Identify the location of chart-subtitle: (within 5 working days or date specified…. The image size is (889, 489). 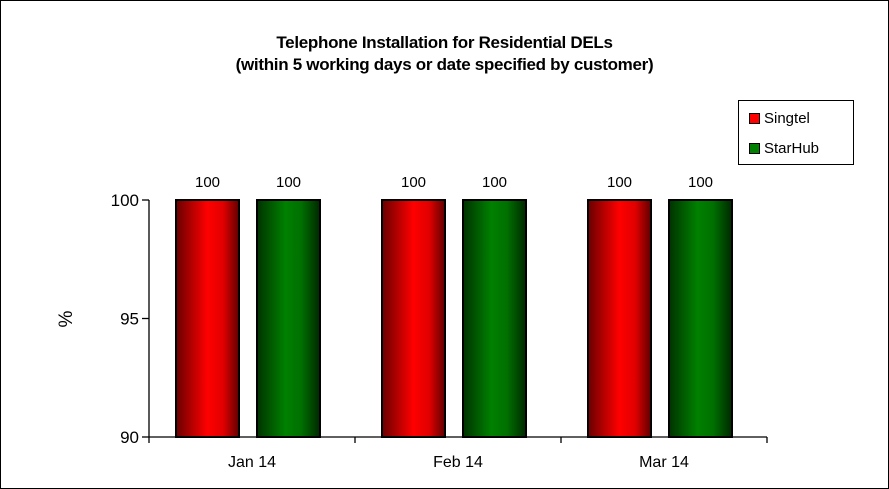
(444, 64).